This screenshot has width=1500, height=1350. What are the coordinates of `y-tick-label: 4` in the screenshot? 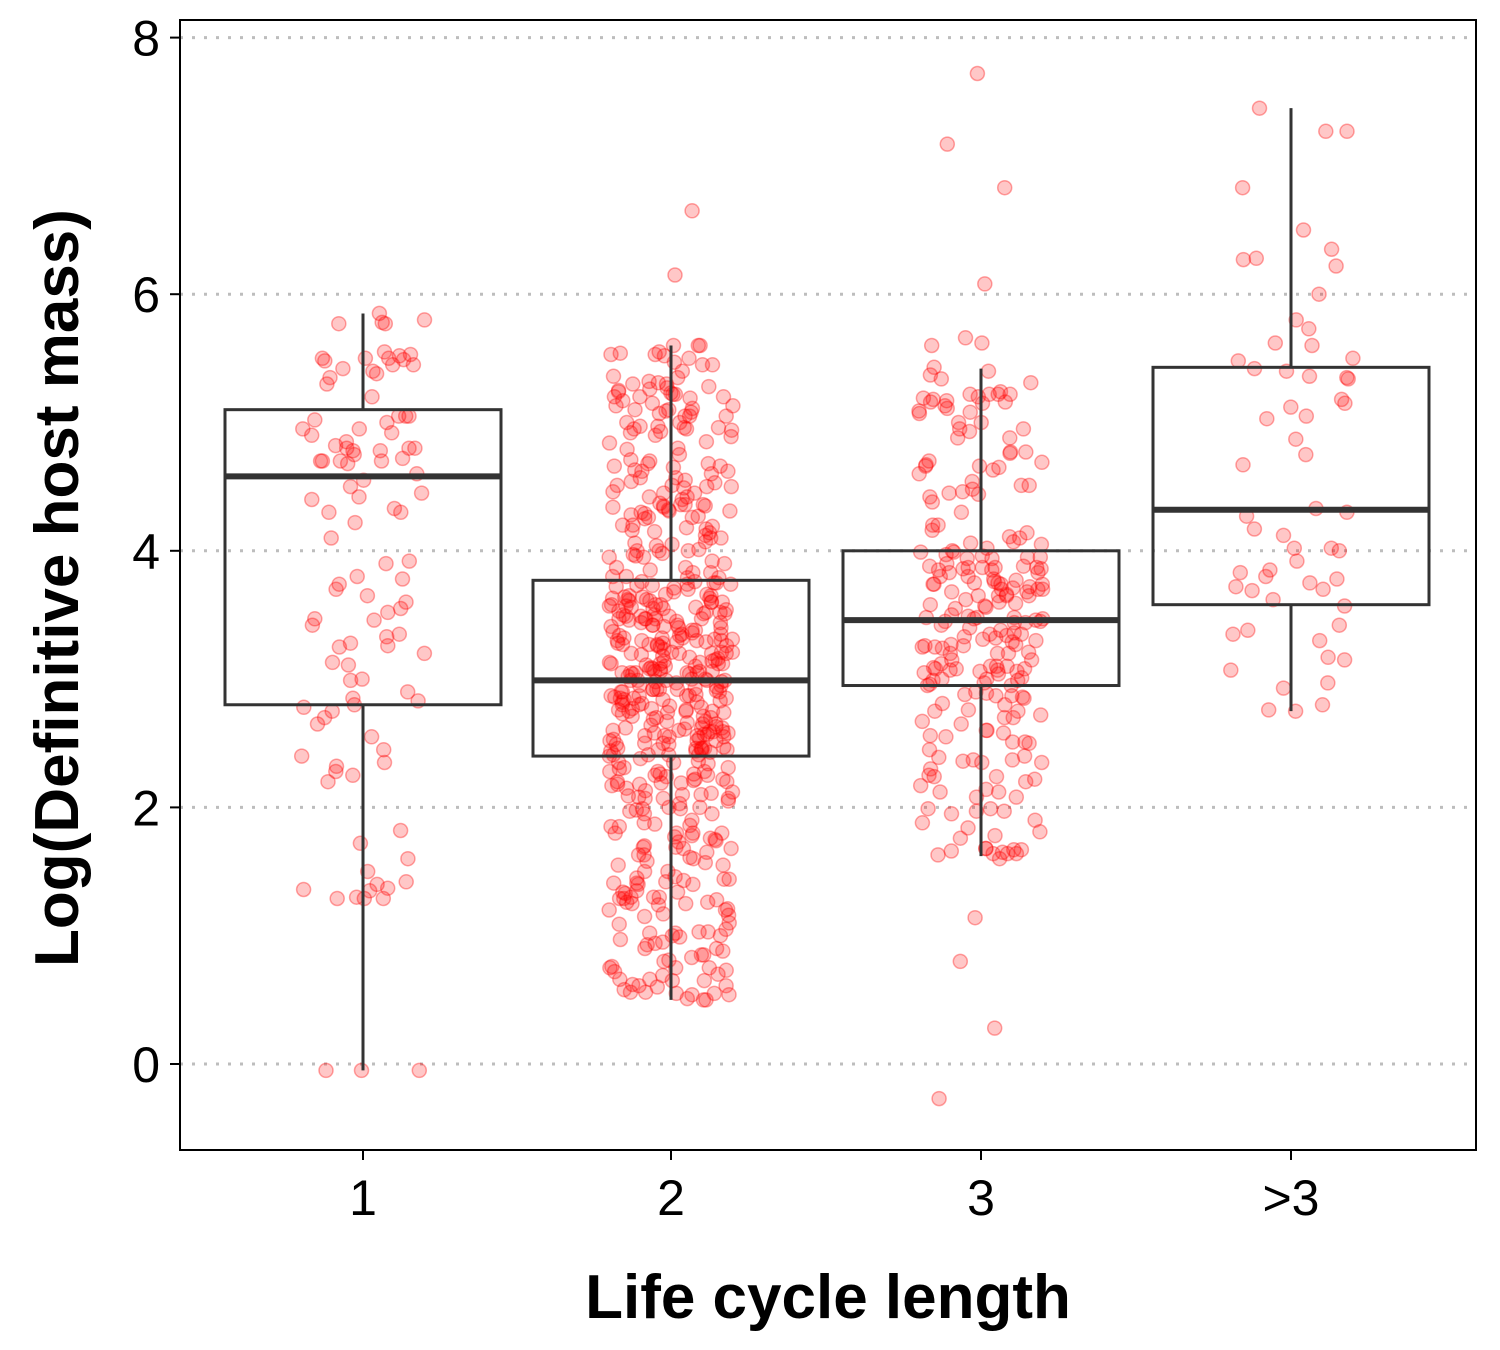 It's located at (146, 552).